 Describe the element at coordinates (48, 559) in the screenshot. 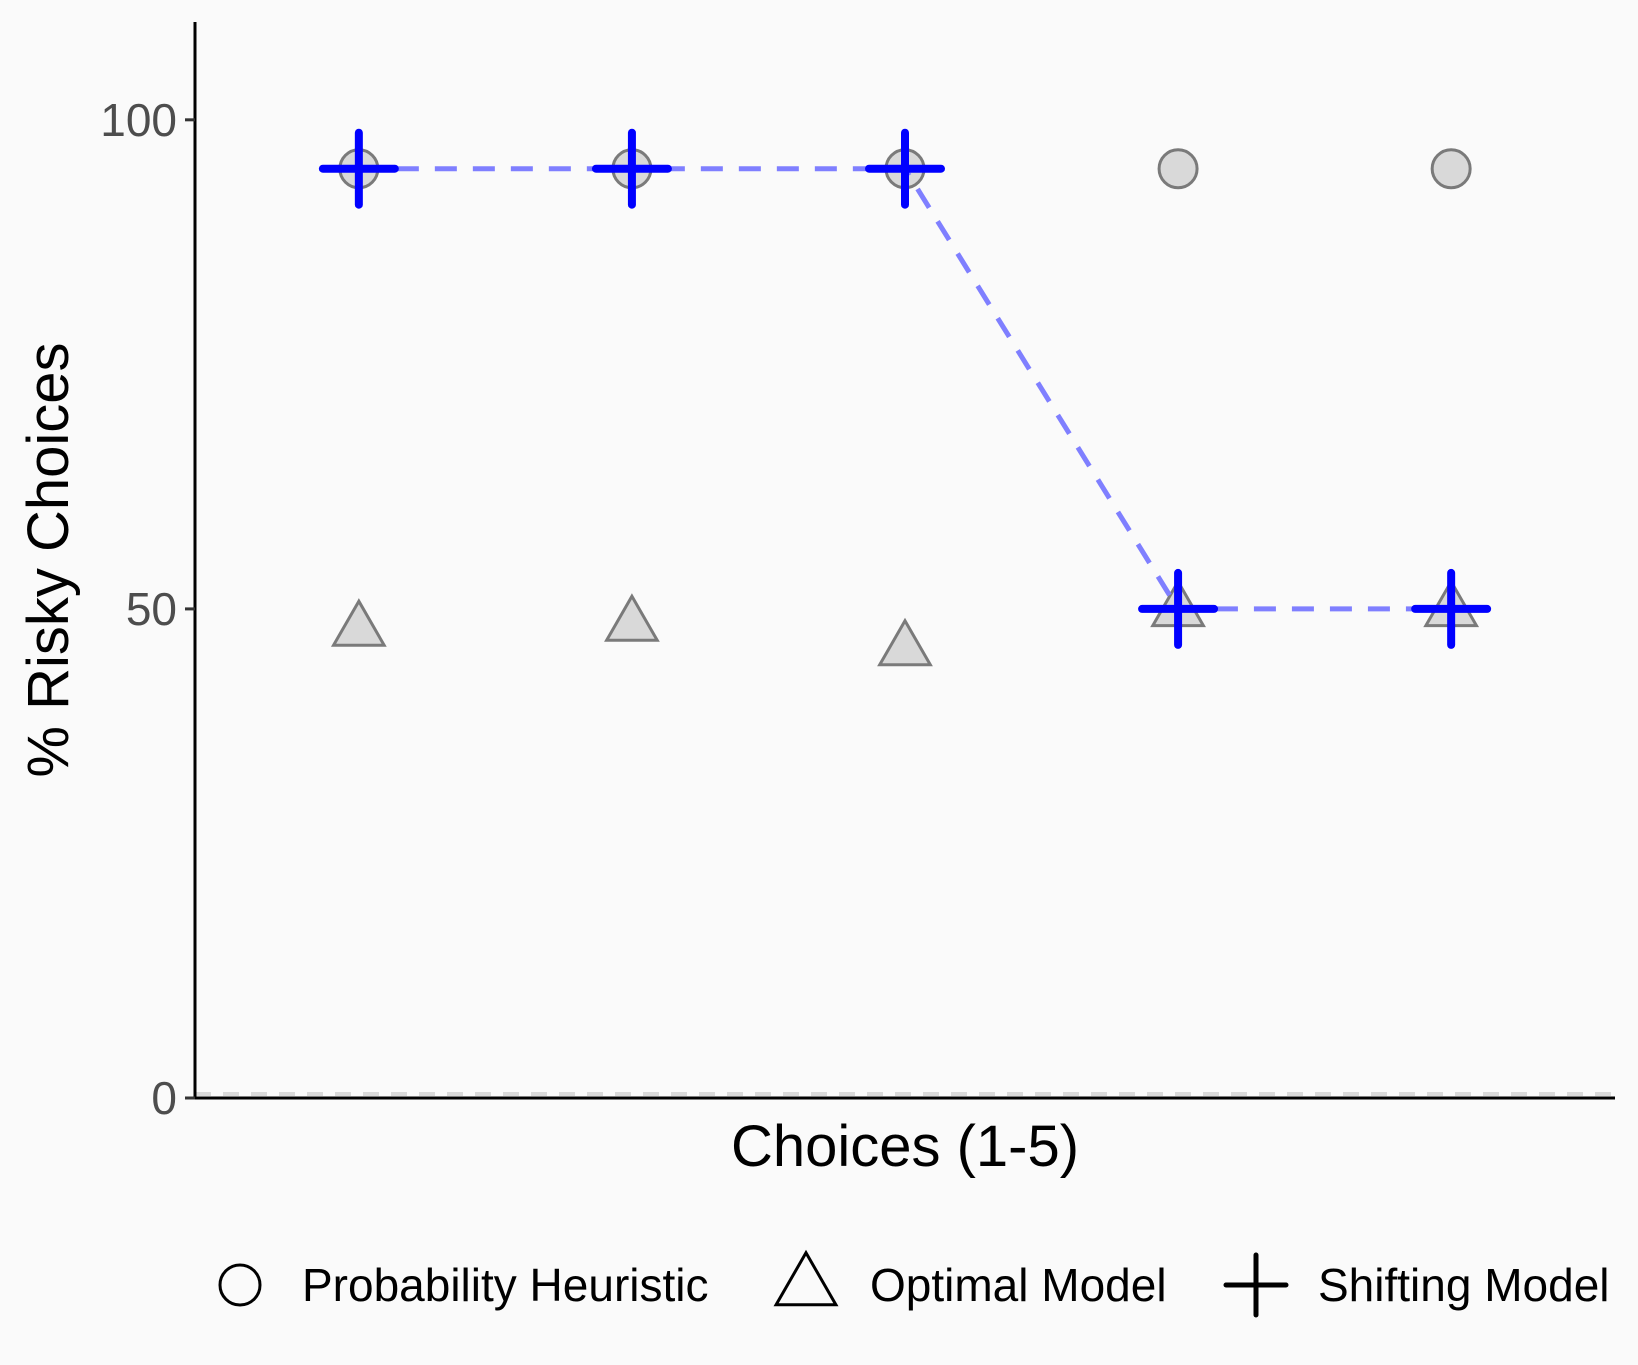

I see `y-axis-title: % Risky Choices` at that location.